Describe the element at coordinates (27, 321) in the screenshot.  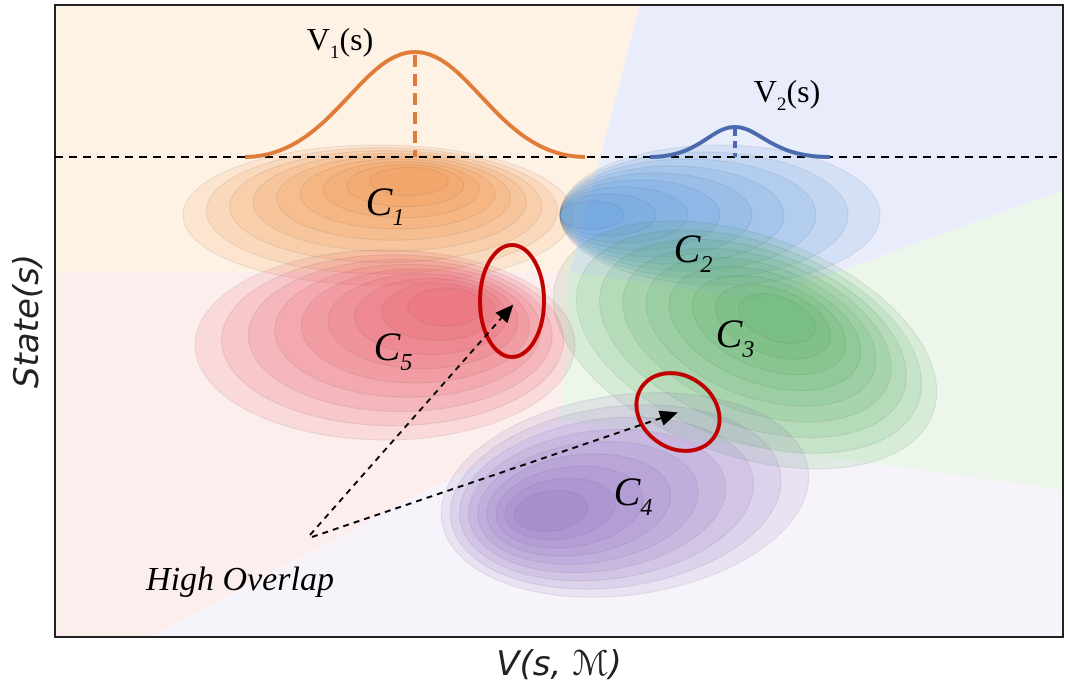
I see `y-axis-label: State(s)` at that location.